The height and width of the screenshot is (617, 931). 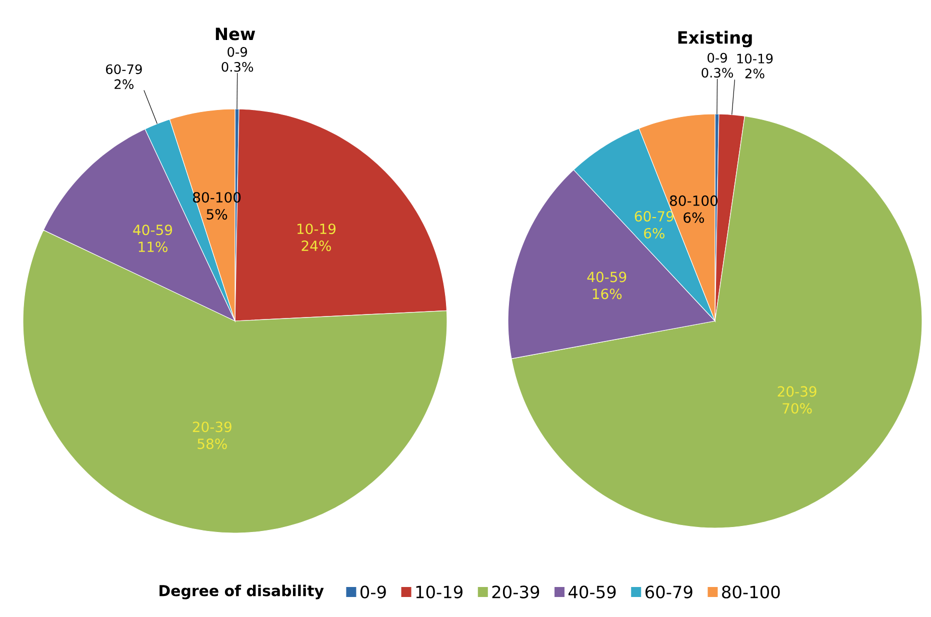 I want to click on data-label: 5%, so click(x=217, y=214).